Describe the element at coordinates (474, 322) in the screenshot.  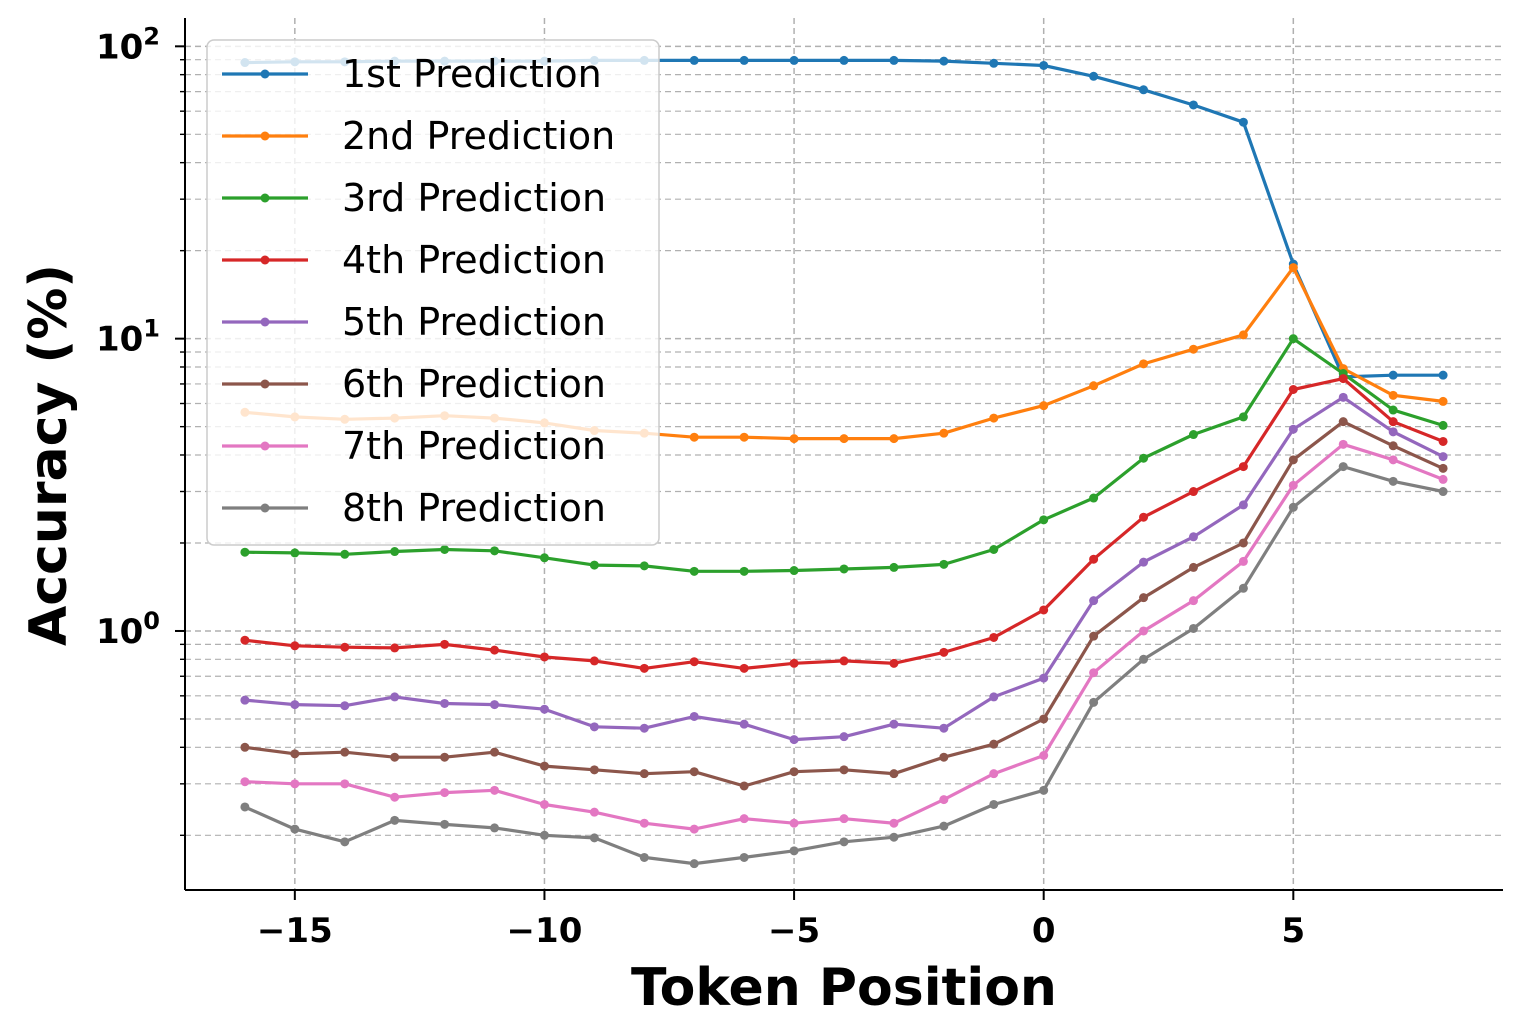
I see `legend-label: 5th Prediction` at that location.